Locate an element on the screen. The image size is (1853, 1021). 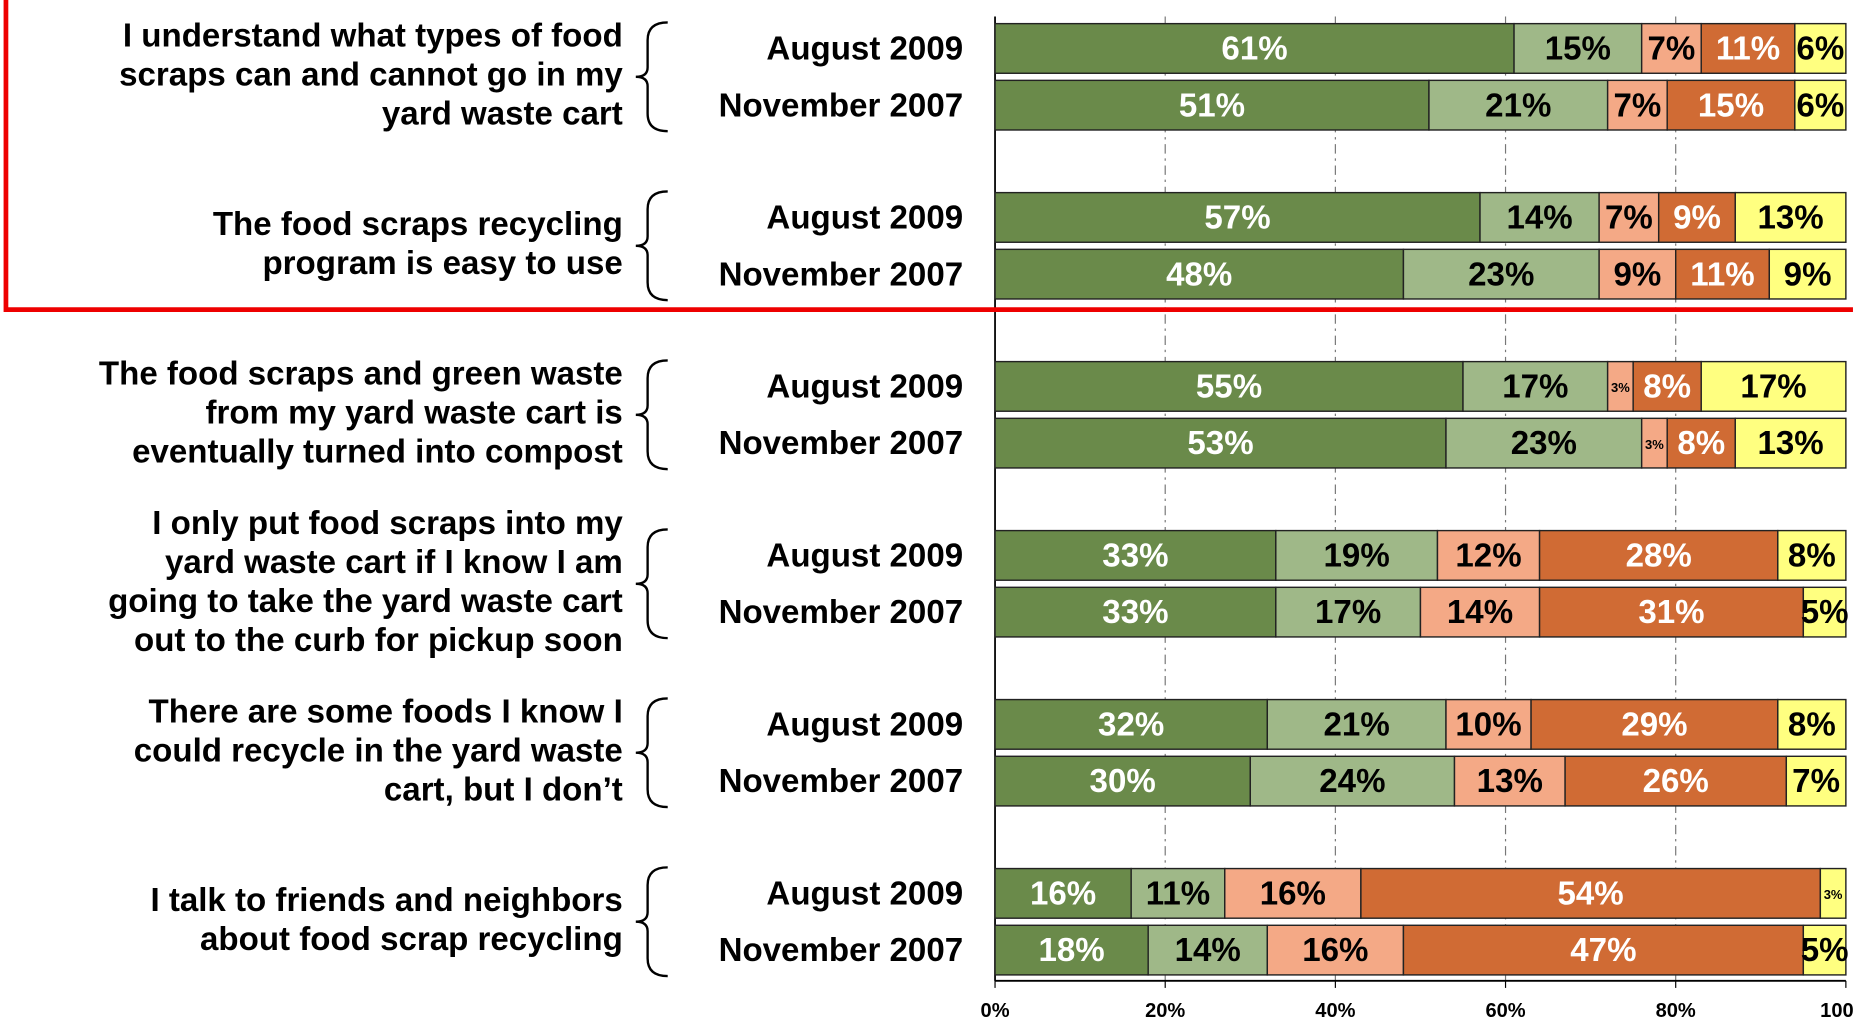
group-label: out to the curb for pickup soon is located at coordinates (378, 640).